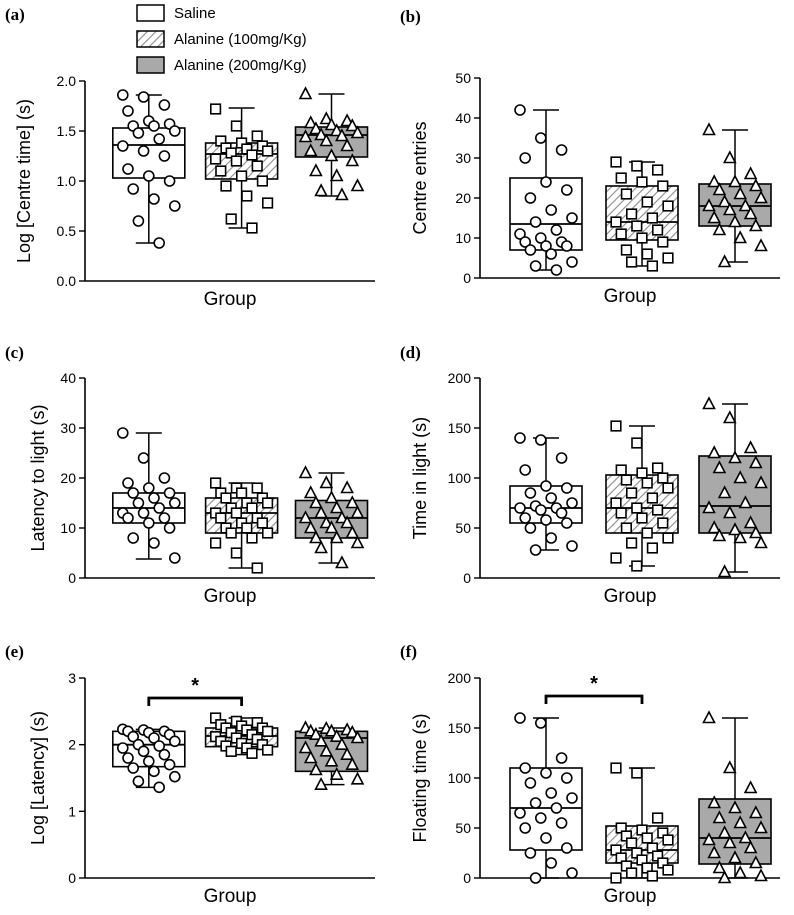 The height and width of the screenshot is (915, 794). What do you see at coordinates (590, 475) in the screenshot?
I see `panel-d: (d) 0 50 100 150 200 Group Time in light (s)` at bounding box center [590, 475].